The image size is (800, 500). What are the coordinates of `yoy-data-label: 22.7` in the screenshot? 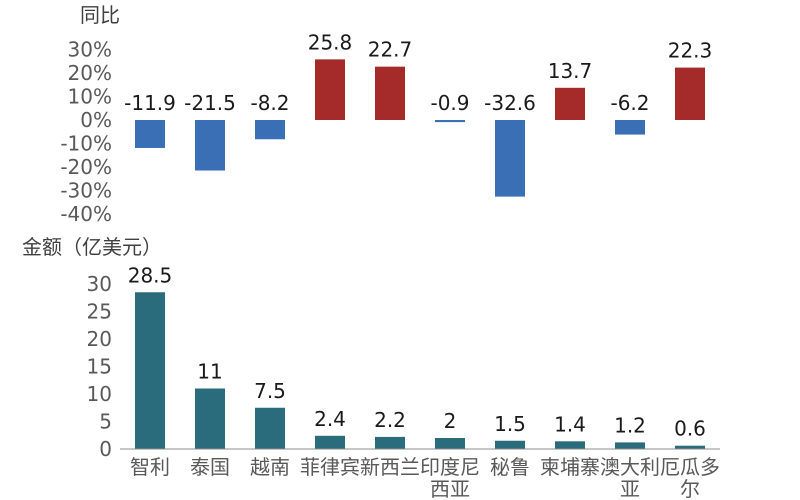 It's located at (390, 50).